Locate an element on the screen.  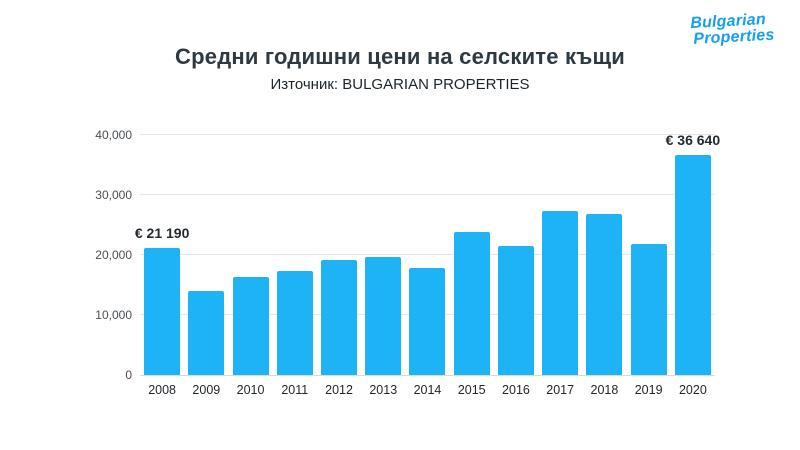
bar-column-2011: 2011 is located at coordinates (295, 266).